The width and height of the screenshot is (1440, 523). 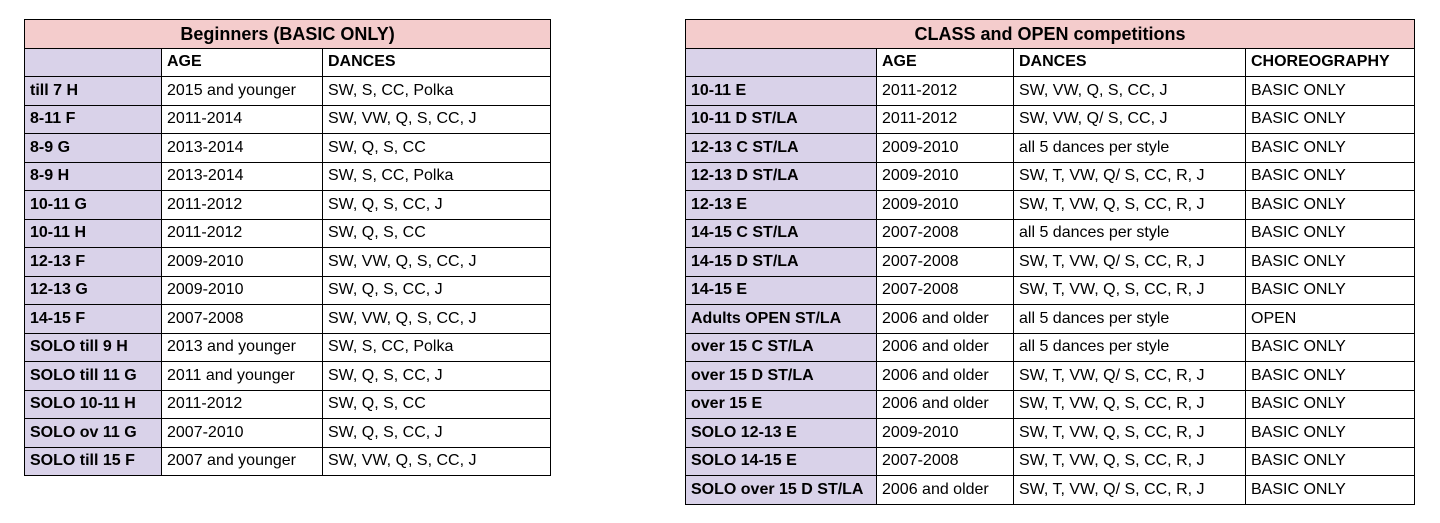 I want to click on category-cell: 14-15 C ST/LA, so click(x=781, y=233).